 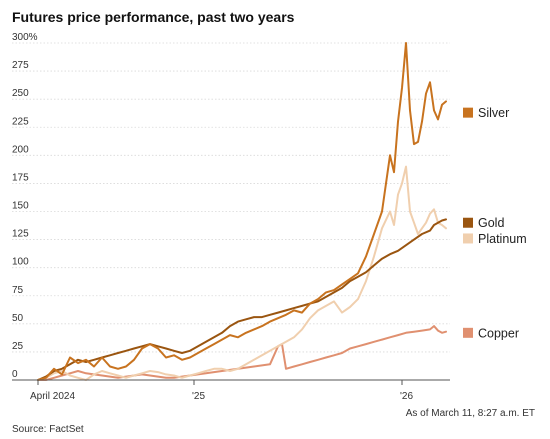 What do you see at coordinates (20, 262) in the screenshot?
I see `y-tick-label: 100` at bounding box center [20, 262].